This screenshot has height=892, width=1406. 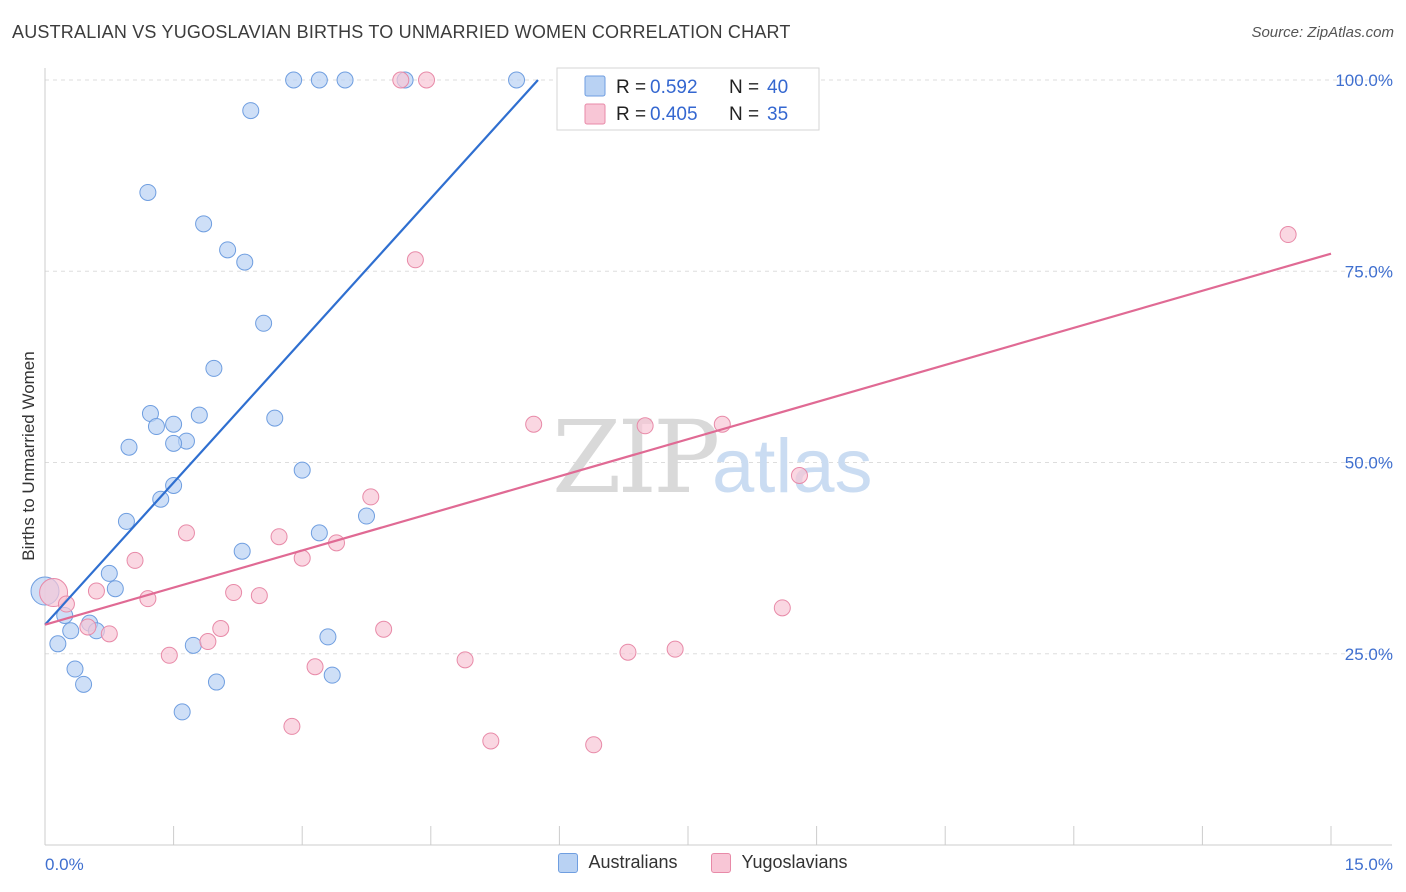 What do you see at coordinates (1322, 32) in the screenshot?
I see `source-label: Source: ZipAtlas.com` at bounding box center [1322, 32].